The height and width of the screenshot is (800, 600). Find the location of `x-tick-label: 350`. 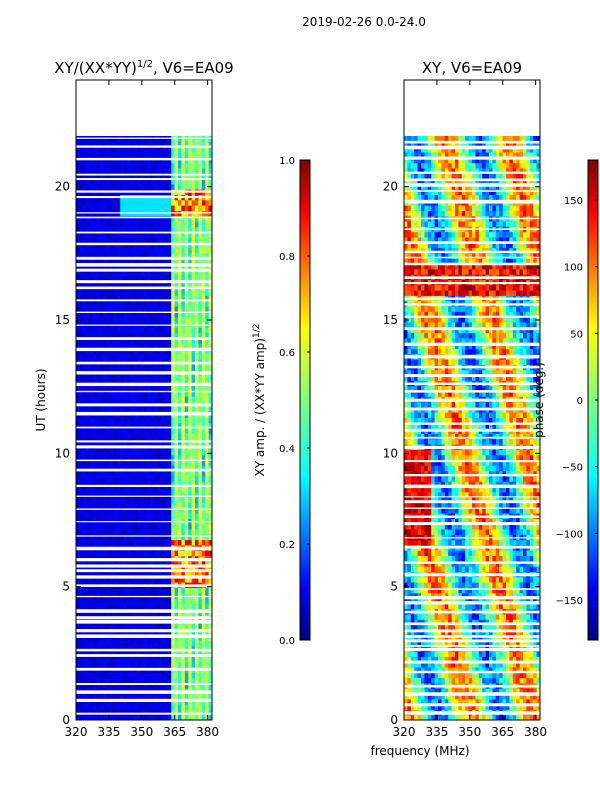

x-tick-label: 350 is located at coordinates (141, 732).